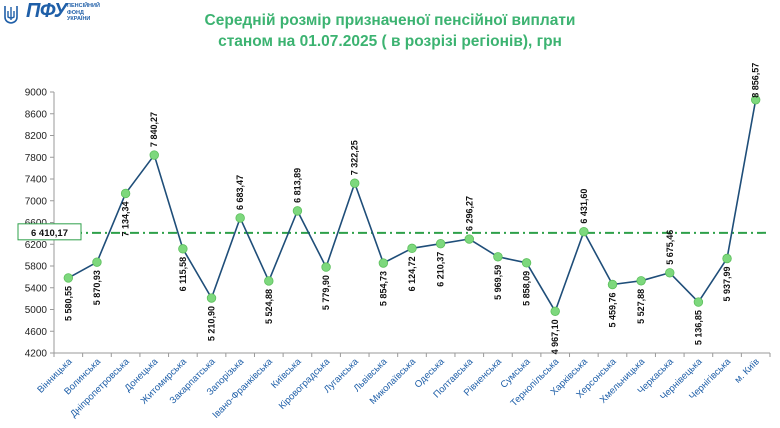  Describe the element at coordinates (498, 282) in the screenshot. I see `data-label: 5 969,59` at that location.